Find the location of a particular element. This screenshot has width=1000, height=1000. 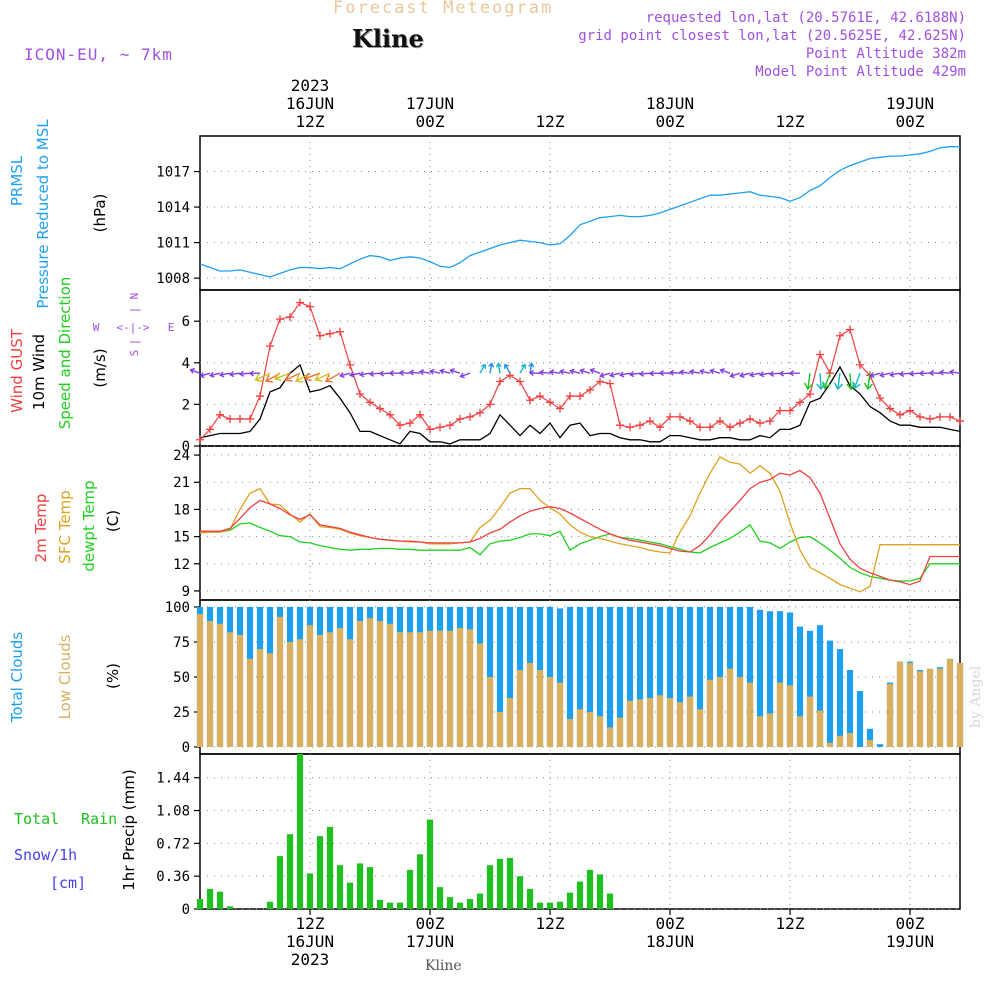

wind-unit-label: (m/s) is located at coordinates (100, 367).